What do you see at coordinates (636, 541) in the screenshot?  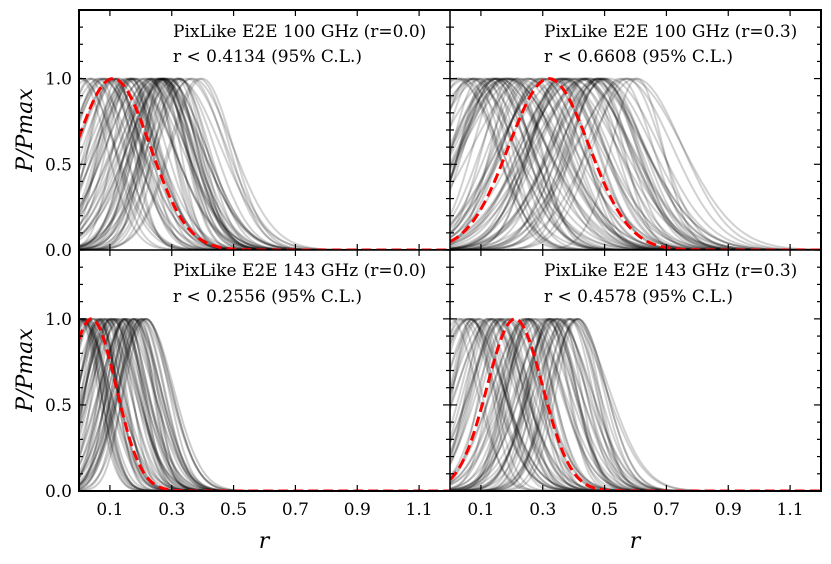 I see `x-axis-label-right: r` at bounding box center [636, 541].